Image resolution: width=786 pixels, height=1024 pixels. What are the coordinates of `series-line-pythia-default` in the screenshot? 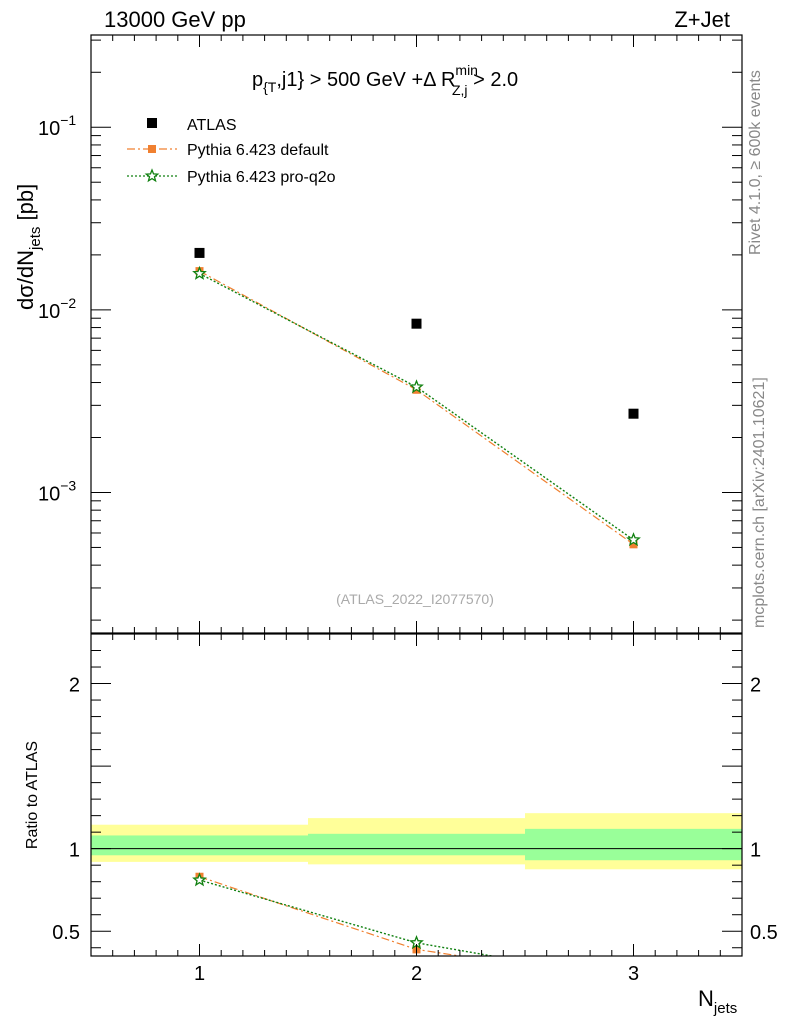 It's located at (416, 407).